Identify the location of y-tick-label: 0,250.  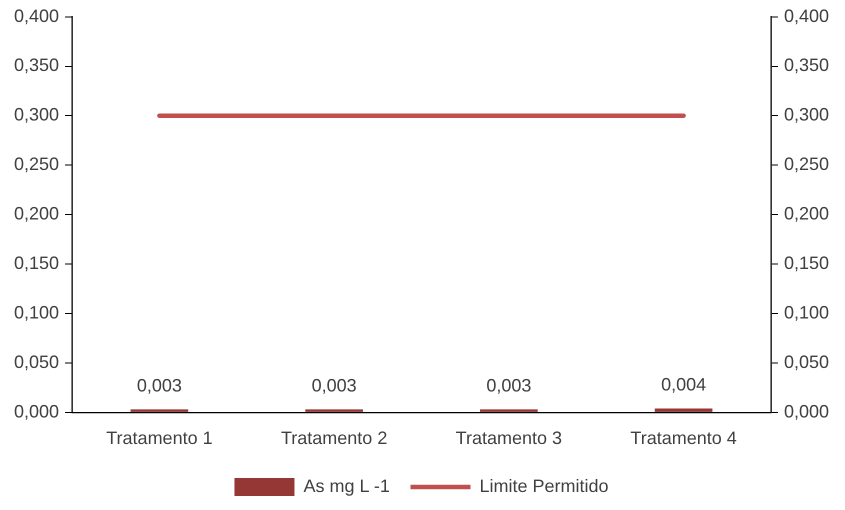
(37, 164).